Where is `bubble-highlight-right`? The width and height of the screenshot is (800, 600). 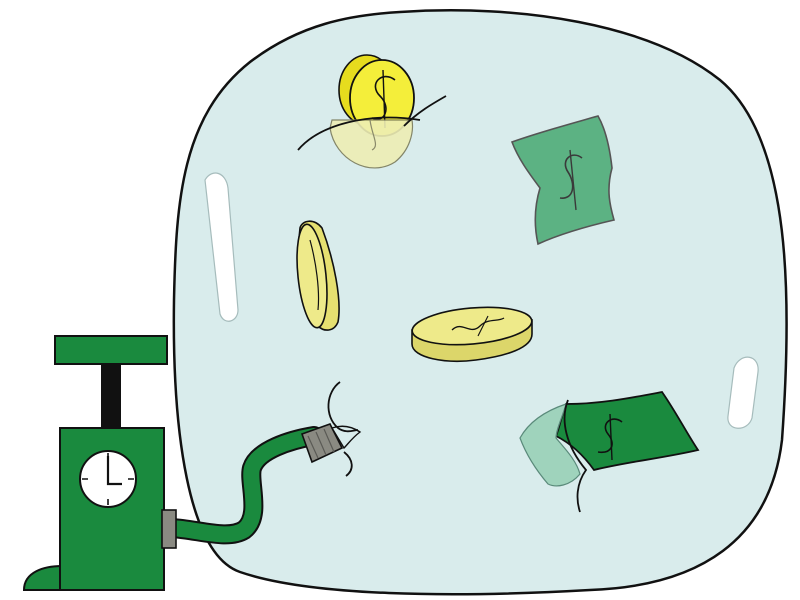
bubble-highlight-right is located at coordinates (743, 392).